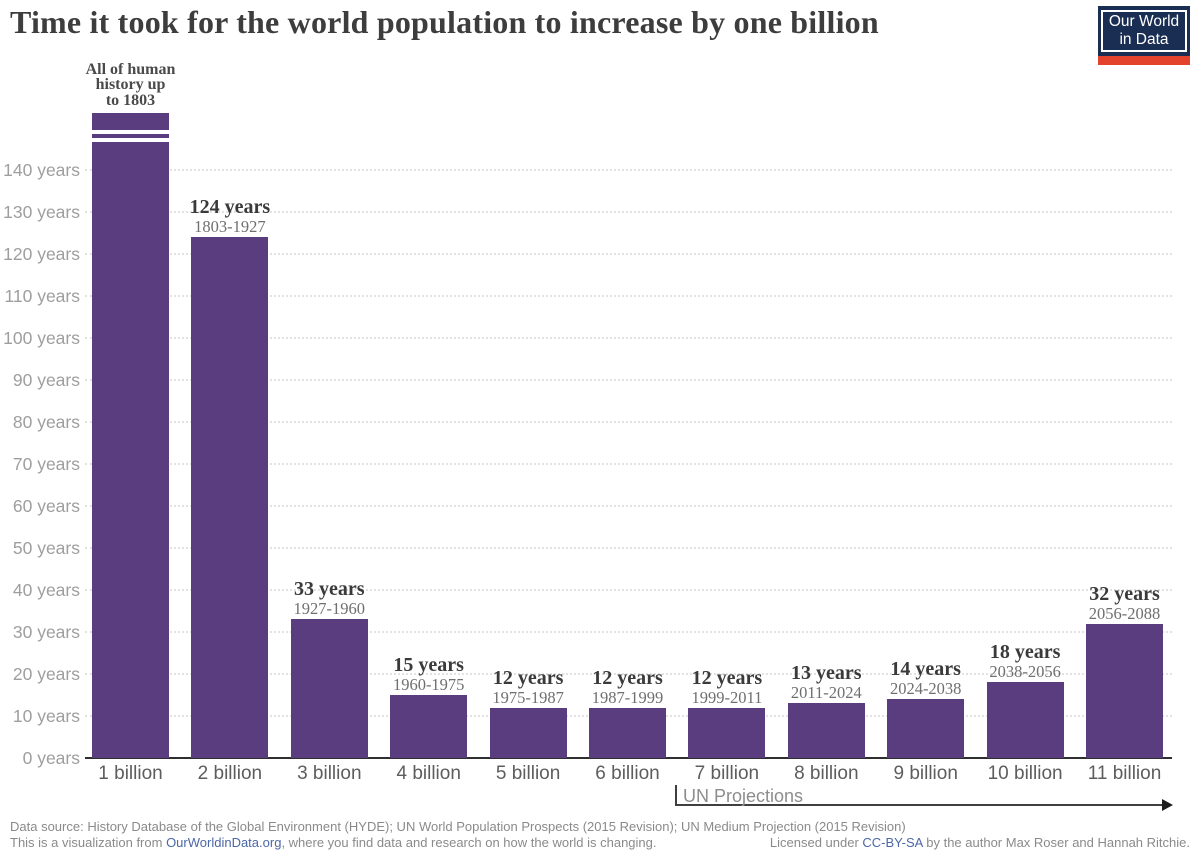 The width and height of the screenshot is (1200, 853). What do you see at coordinates (727, 773) in the screenshot?
I see `x-tick-label: 7 billion` at bounding box center [727, 773].